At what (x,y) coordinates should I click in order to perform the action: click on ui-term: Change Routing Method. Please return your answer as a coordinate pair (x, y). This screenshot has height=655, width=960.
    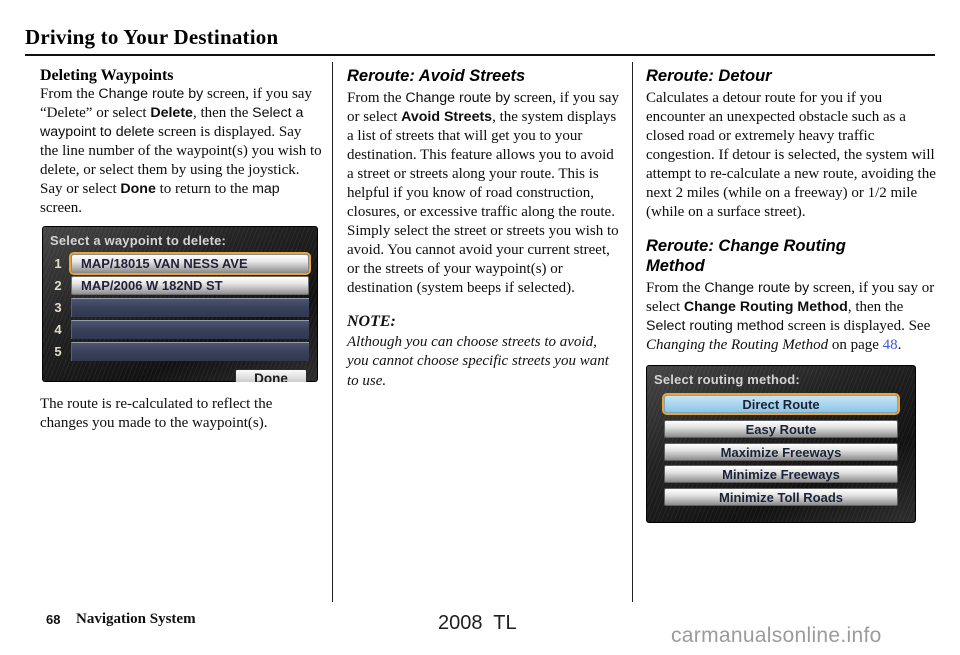
    Looking at the image, I should click on (765, 307).